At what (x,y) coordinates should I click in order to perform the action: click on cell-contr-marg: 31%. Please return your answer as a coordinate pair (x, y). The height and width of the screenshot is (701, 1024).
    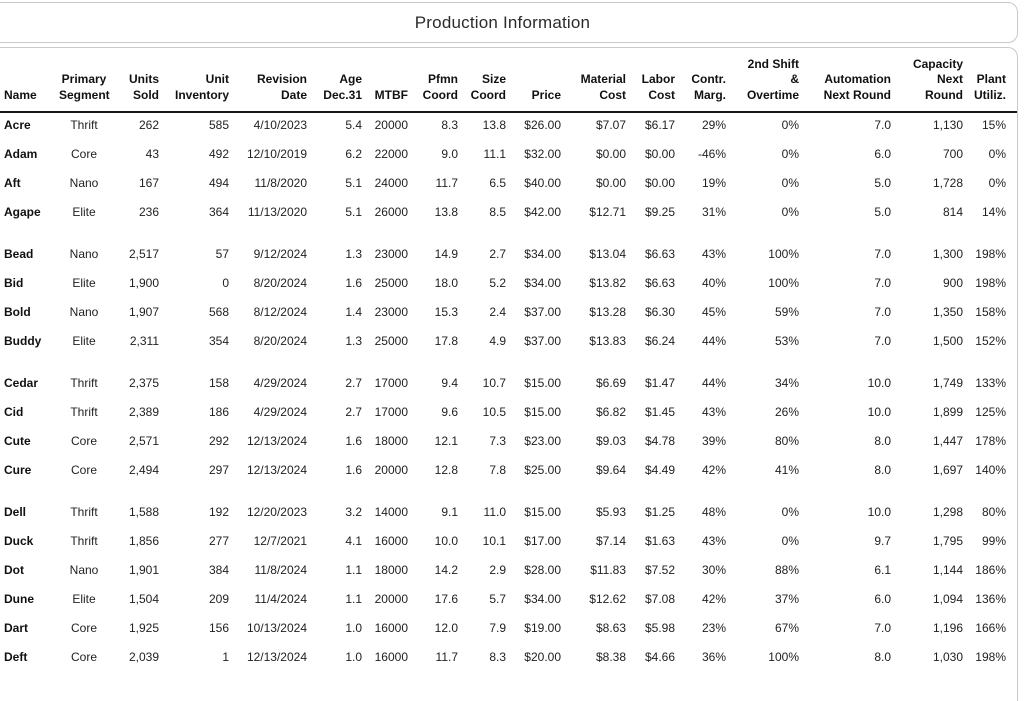
    Looking at the image, I should click on (713, 211).